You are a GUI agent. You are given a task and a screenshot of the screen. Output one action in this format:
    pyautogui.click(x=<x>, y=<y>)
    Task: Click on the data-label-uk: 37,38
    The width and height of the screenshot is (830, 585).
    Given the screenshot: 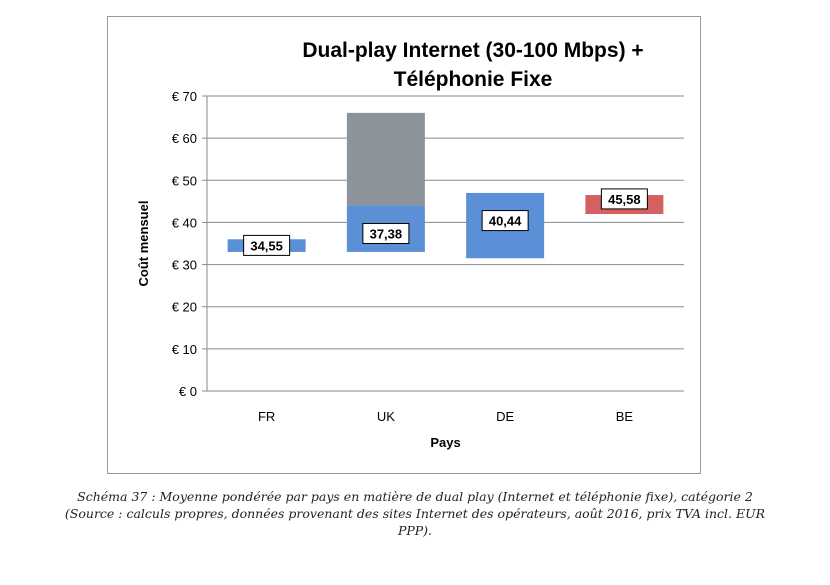 What is the action you would take?
    pyautogui.click(x=386, y=233)
    